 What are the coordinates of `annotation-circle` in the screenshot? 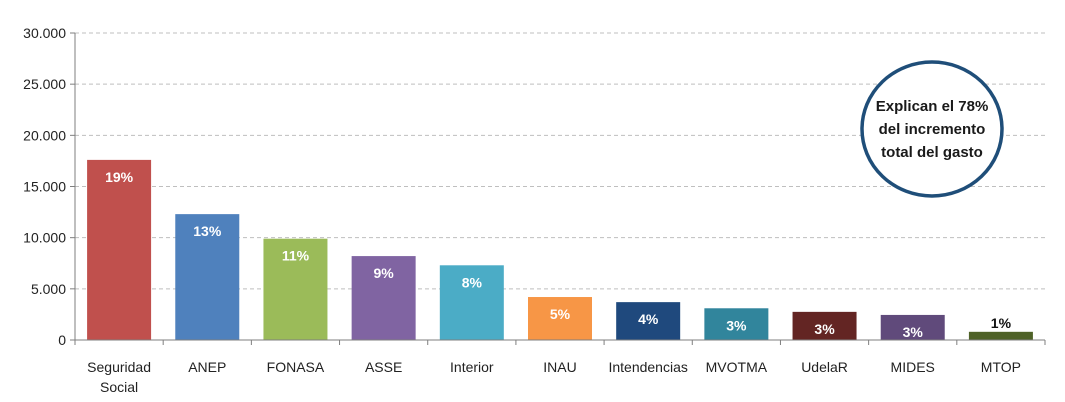 It's located at (932, 129).